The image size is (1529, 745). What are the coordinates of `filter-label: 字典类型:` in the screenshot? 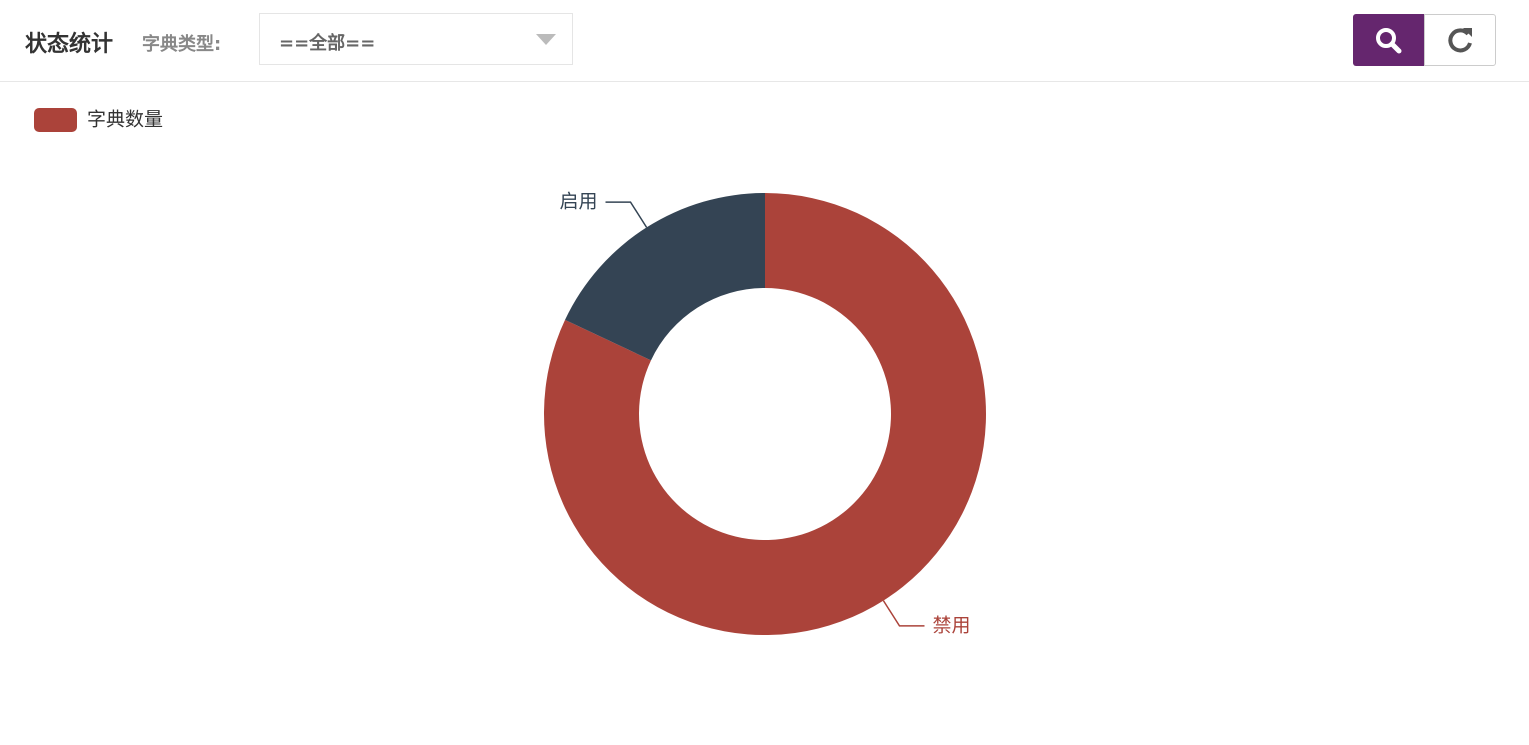 It's located at (182, 44).